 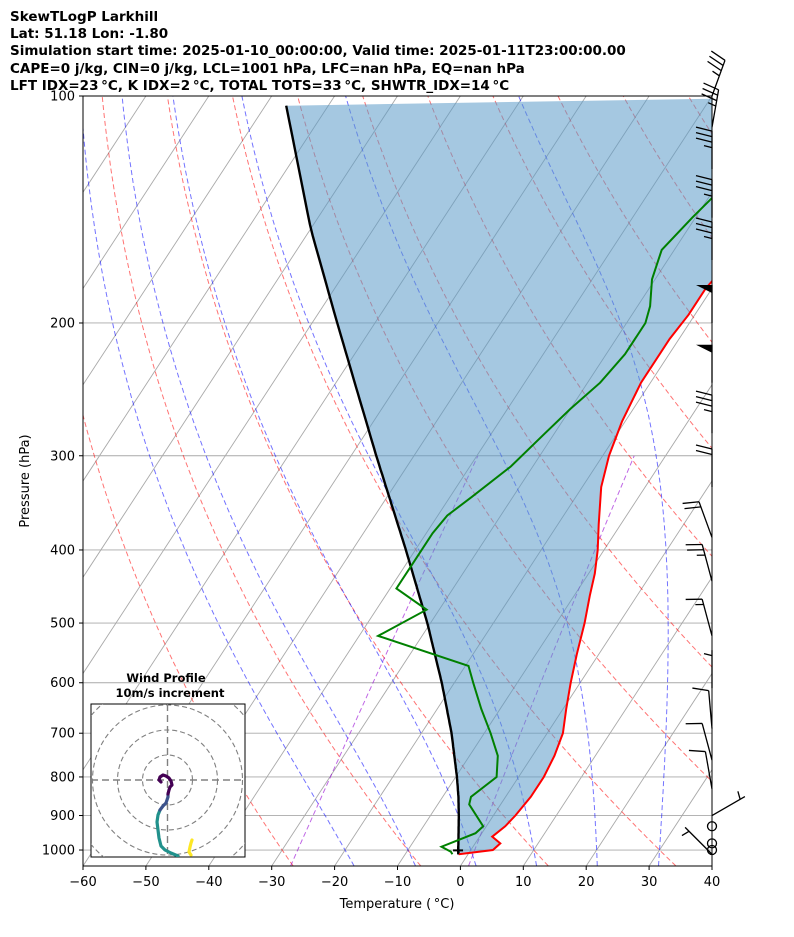 I want to click on y-tick-label: 900, so click(x=62, y=816).